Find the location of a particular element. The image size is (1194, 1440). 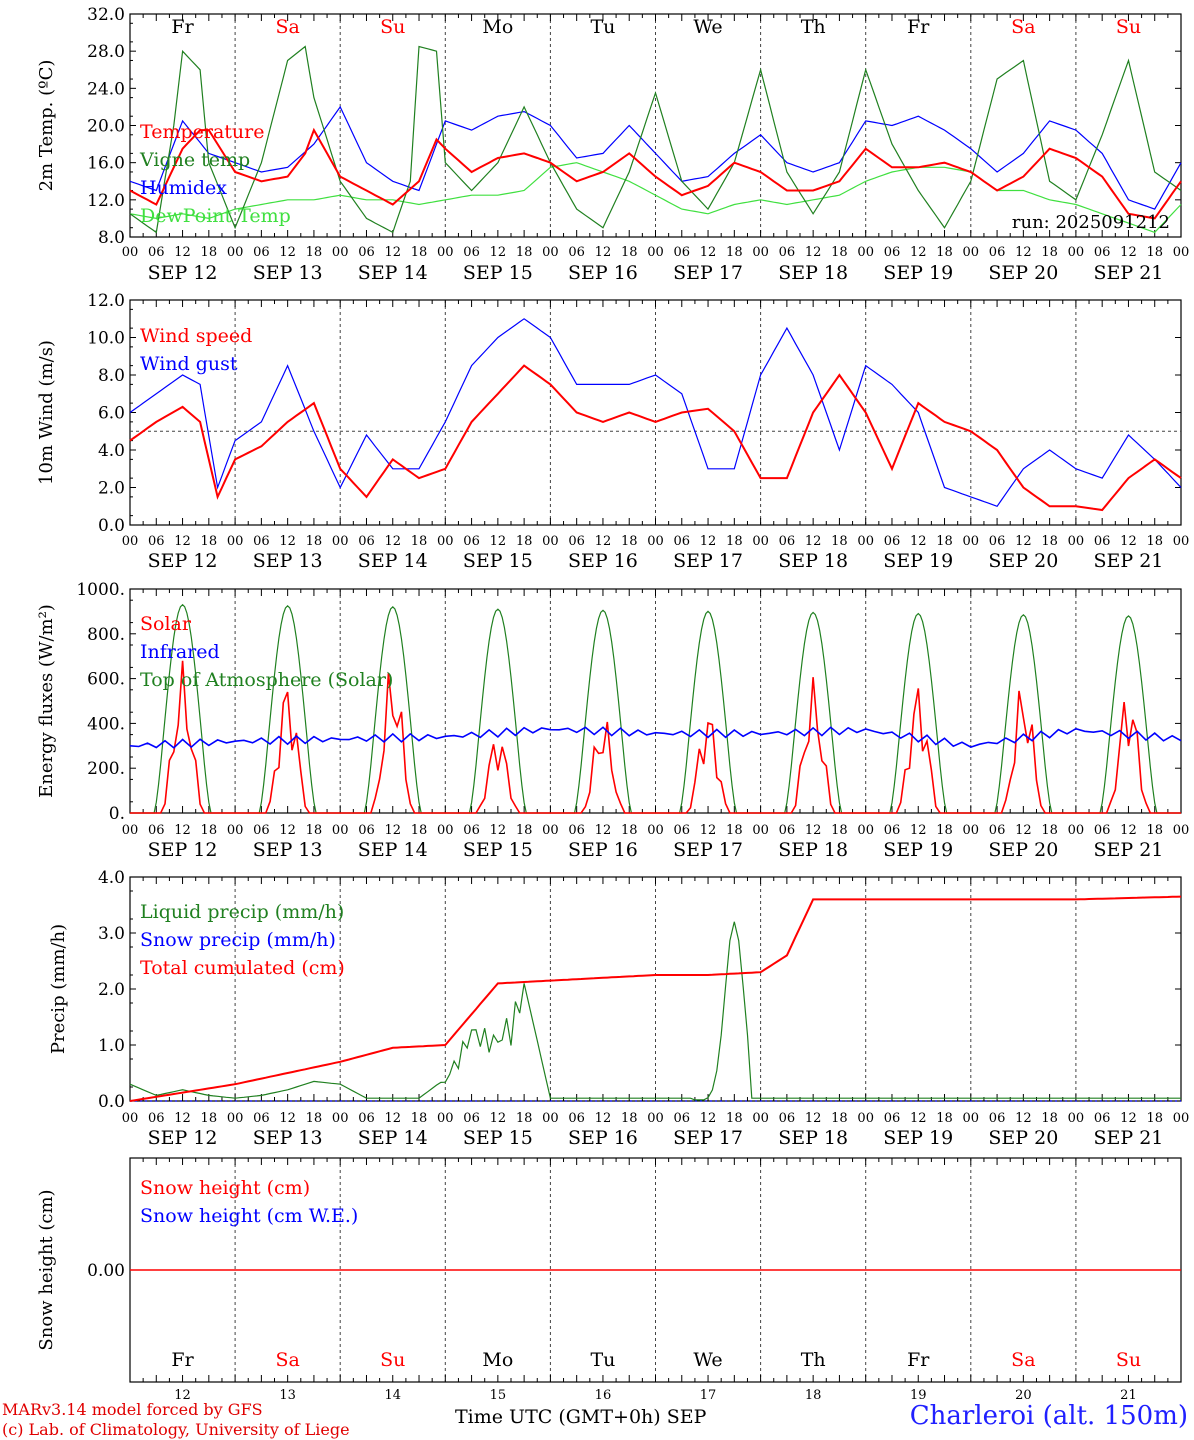

day-number-label: 17 is located at coordinates (708, 1395).